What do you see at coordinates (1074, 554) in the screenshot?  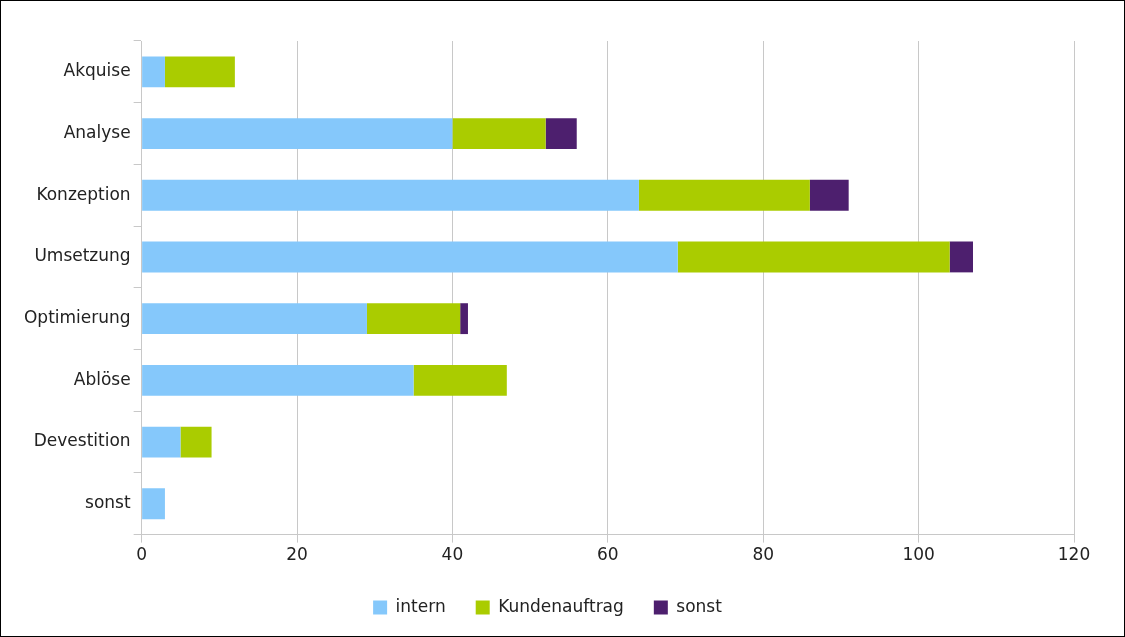 I see `x-tick-label: 120` at bounding box center [1074, 554].